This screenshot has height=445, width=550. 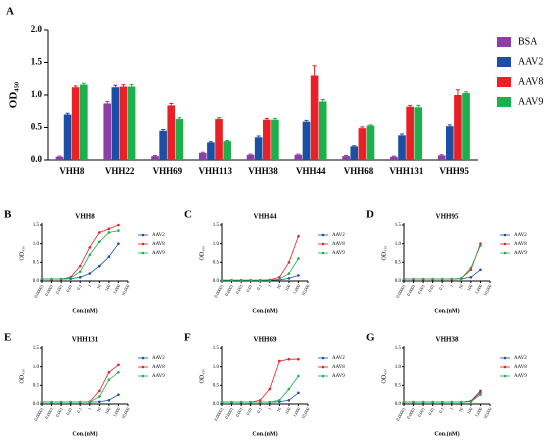 What do you see at coordinates (8, 215) in the screenshot?
I see `panel-label: B` at bounding box center [8, 215].